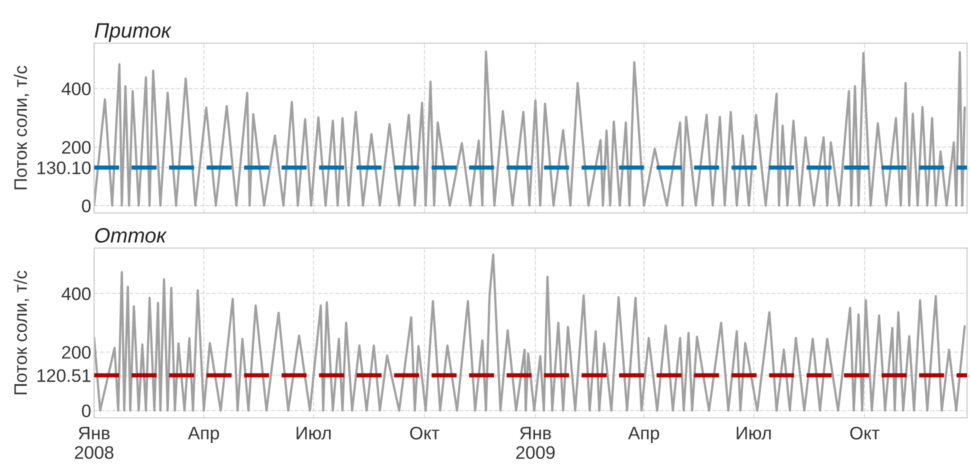  What do you see at coordinates (64, 167) in the screenshot?
I see `y-tick-label: 130.10` at bounding box center [64, 167].